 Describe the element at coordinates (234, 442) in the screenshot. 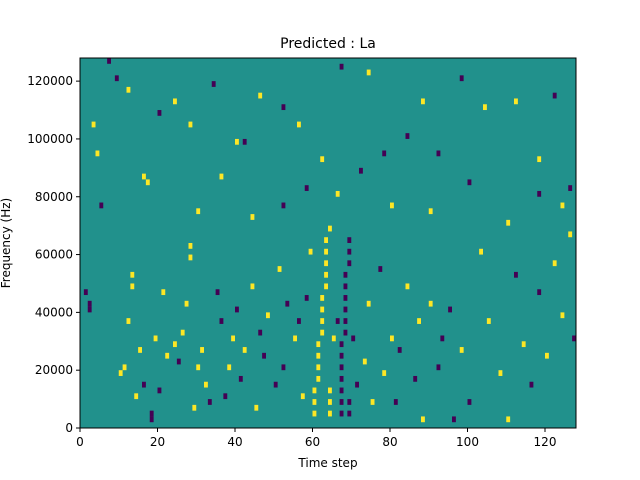

I see `x-tick-label: 40` at that location.